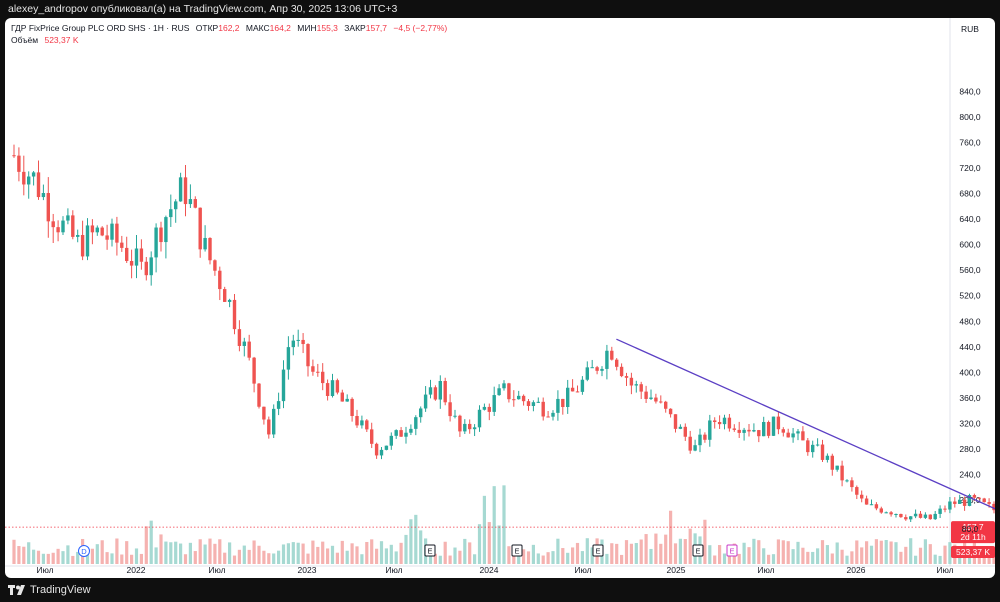 Image resolution: width=1000 pixels, height=602 pixels. What do you see at coordinates (805, 444) in the screenshot?
I see `trendline` at bounding box center [805, 444].